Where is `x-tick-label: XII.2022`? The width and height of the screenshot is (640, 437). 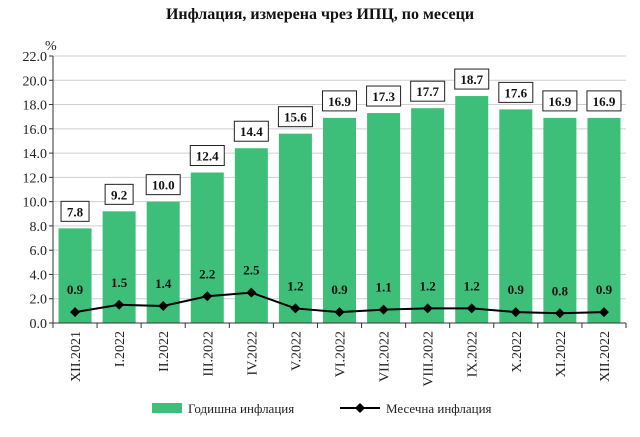 x-tick-label: XII.2022 is located at coordinates (605, 356).